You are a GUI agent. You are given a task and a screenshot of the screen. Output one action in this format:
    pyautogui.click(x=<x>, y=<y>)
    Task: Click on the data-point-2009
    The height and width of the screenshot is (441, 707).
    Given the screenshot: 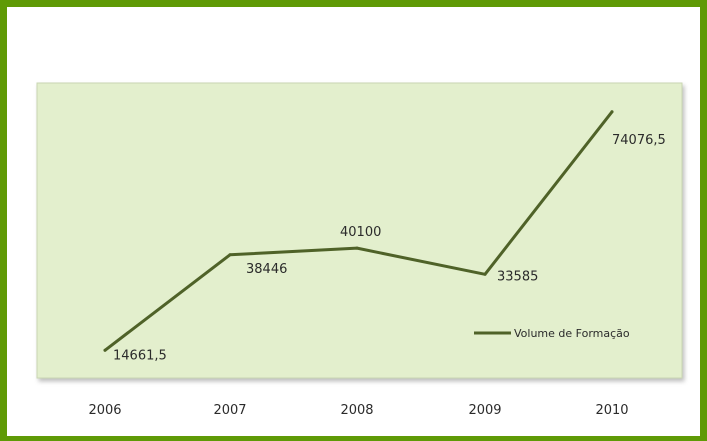 What is the action you would take?
    pyautogui.click(x=485, y=274)
    